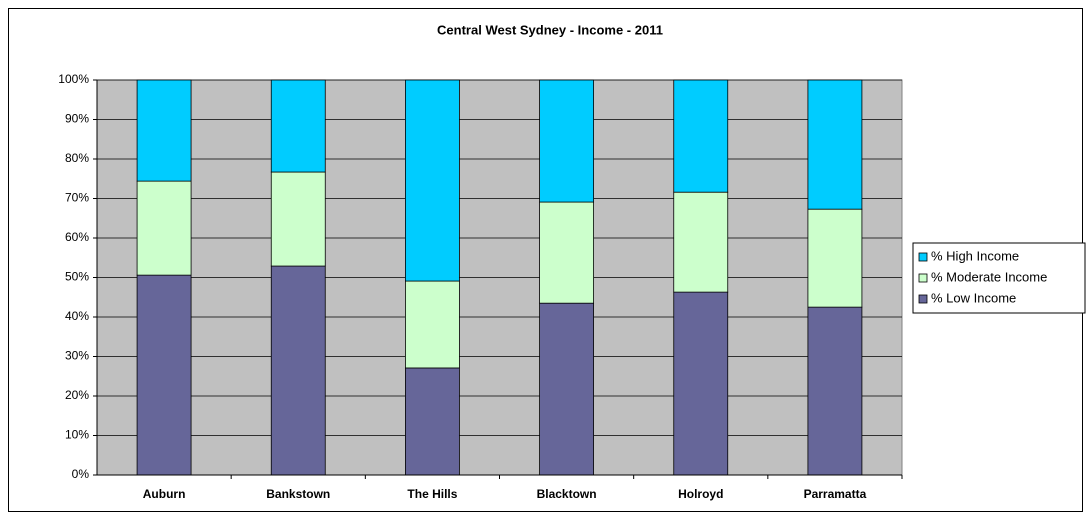 Image resolution: width=1091 pixels, height=520 pixels. What do you see at coordinates (164, 494) in the screenshot?
I see `x-tick-label: Auburn` at bounding box center [164, 494].